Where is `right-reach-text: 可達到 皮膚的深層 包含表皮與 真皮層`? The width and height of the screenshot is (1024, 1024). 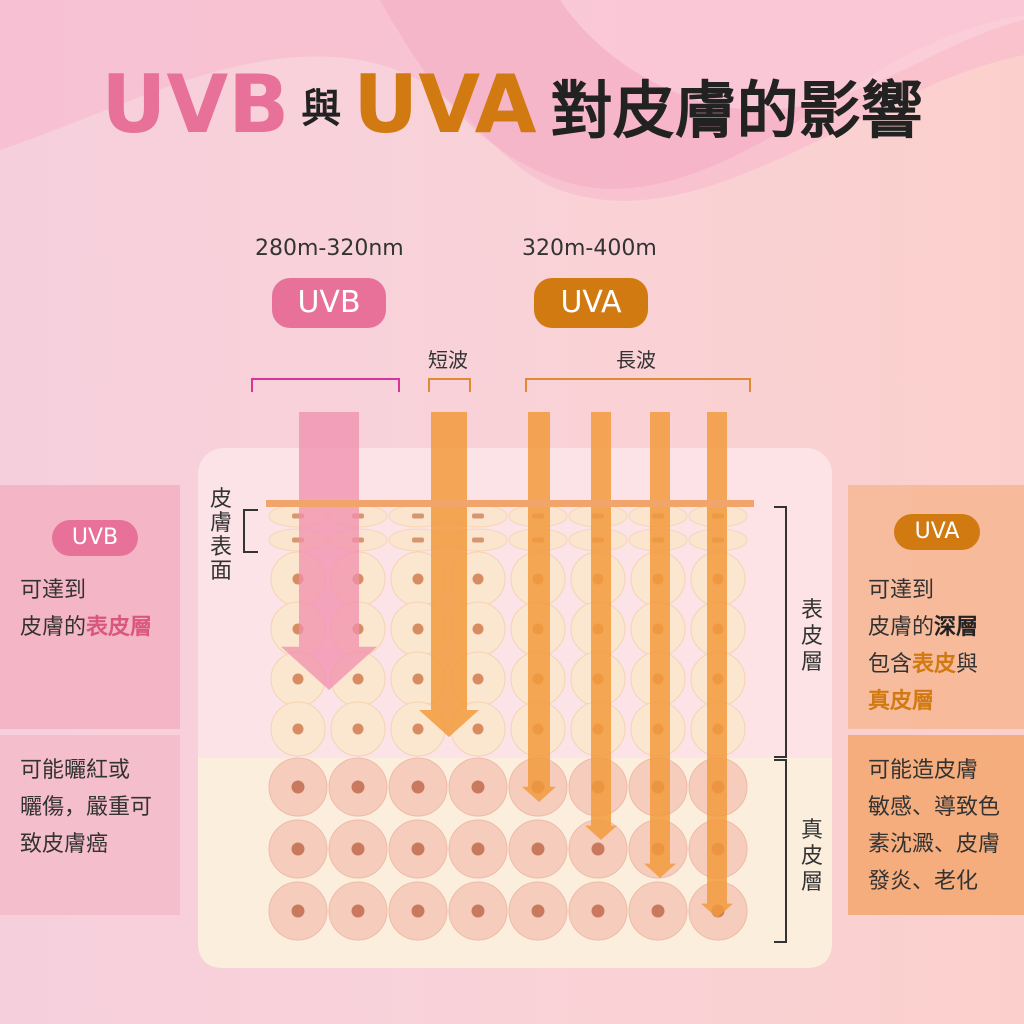 right-reach-text: 可達到 皮膚的深層 包含表皮與 真皮層 is located at coordinates (923, 646).